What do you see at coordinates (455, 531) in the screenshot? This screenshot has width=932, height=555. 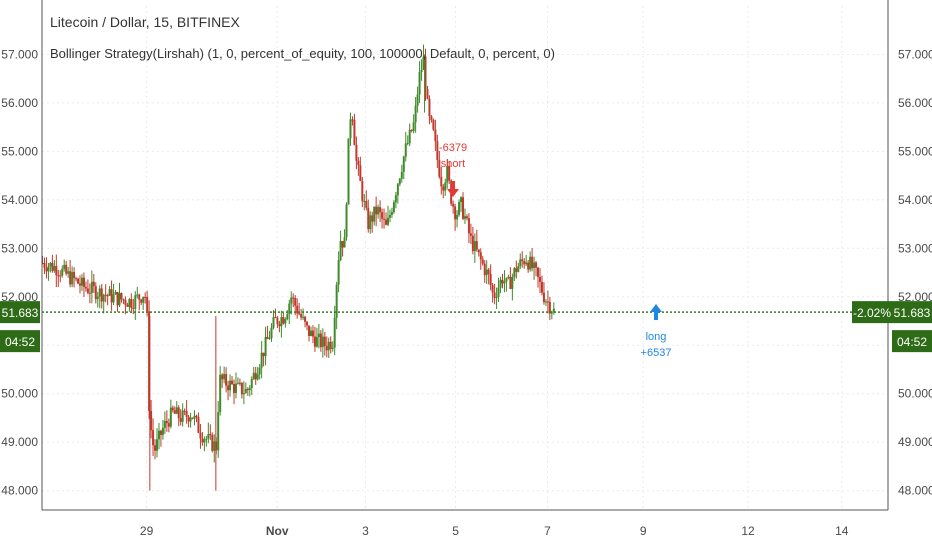 I see `x-tick-label: 5` at bounding box center [455, 531].